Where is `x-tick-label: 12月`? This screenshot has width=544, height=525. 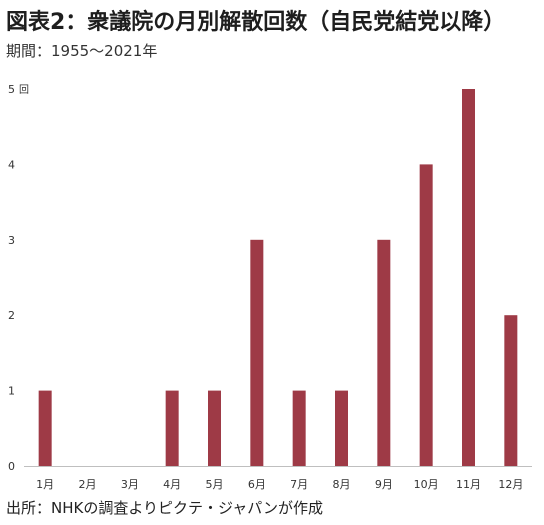 x-tick-label: 12月 is located at coordinates (510, 484).